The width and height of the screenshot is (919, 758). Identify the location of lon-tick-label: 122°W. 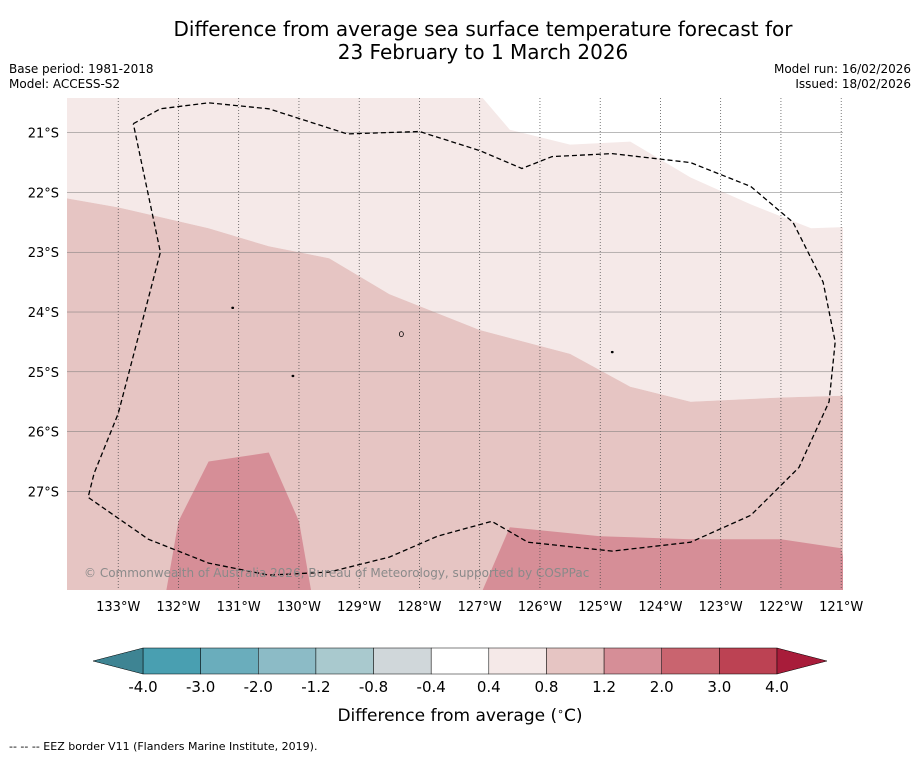
(781, 607).